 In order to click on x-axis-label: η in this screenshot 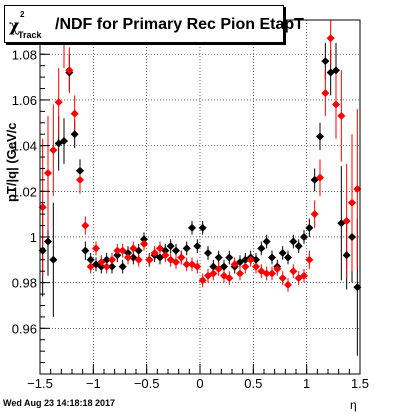, I will do `click(353, 405)`.